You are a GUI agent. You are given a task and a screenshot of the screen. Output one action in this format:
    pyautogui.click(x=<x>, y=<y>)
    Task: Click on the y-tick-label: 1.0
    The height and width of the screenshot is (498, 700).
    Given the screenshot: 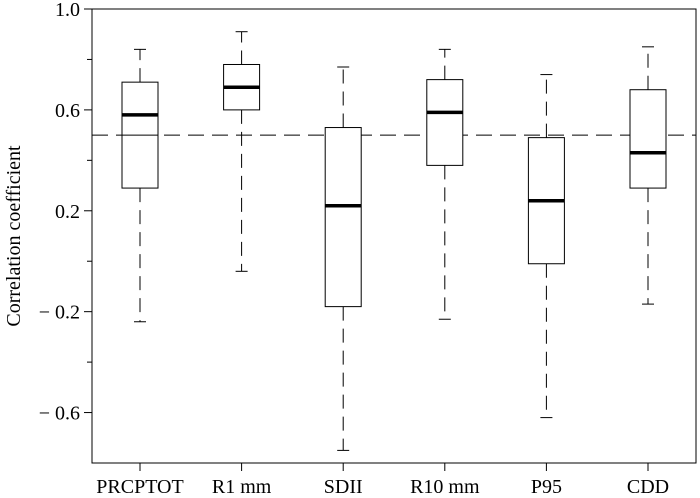 What is the action you would take?
    pyautogui.click(x=67, y=10)
    